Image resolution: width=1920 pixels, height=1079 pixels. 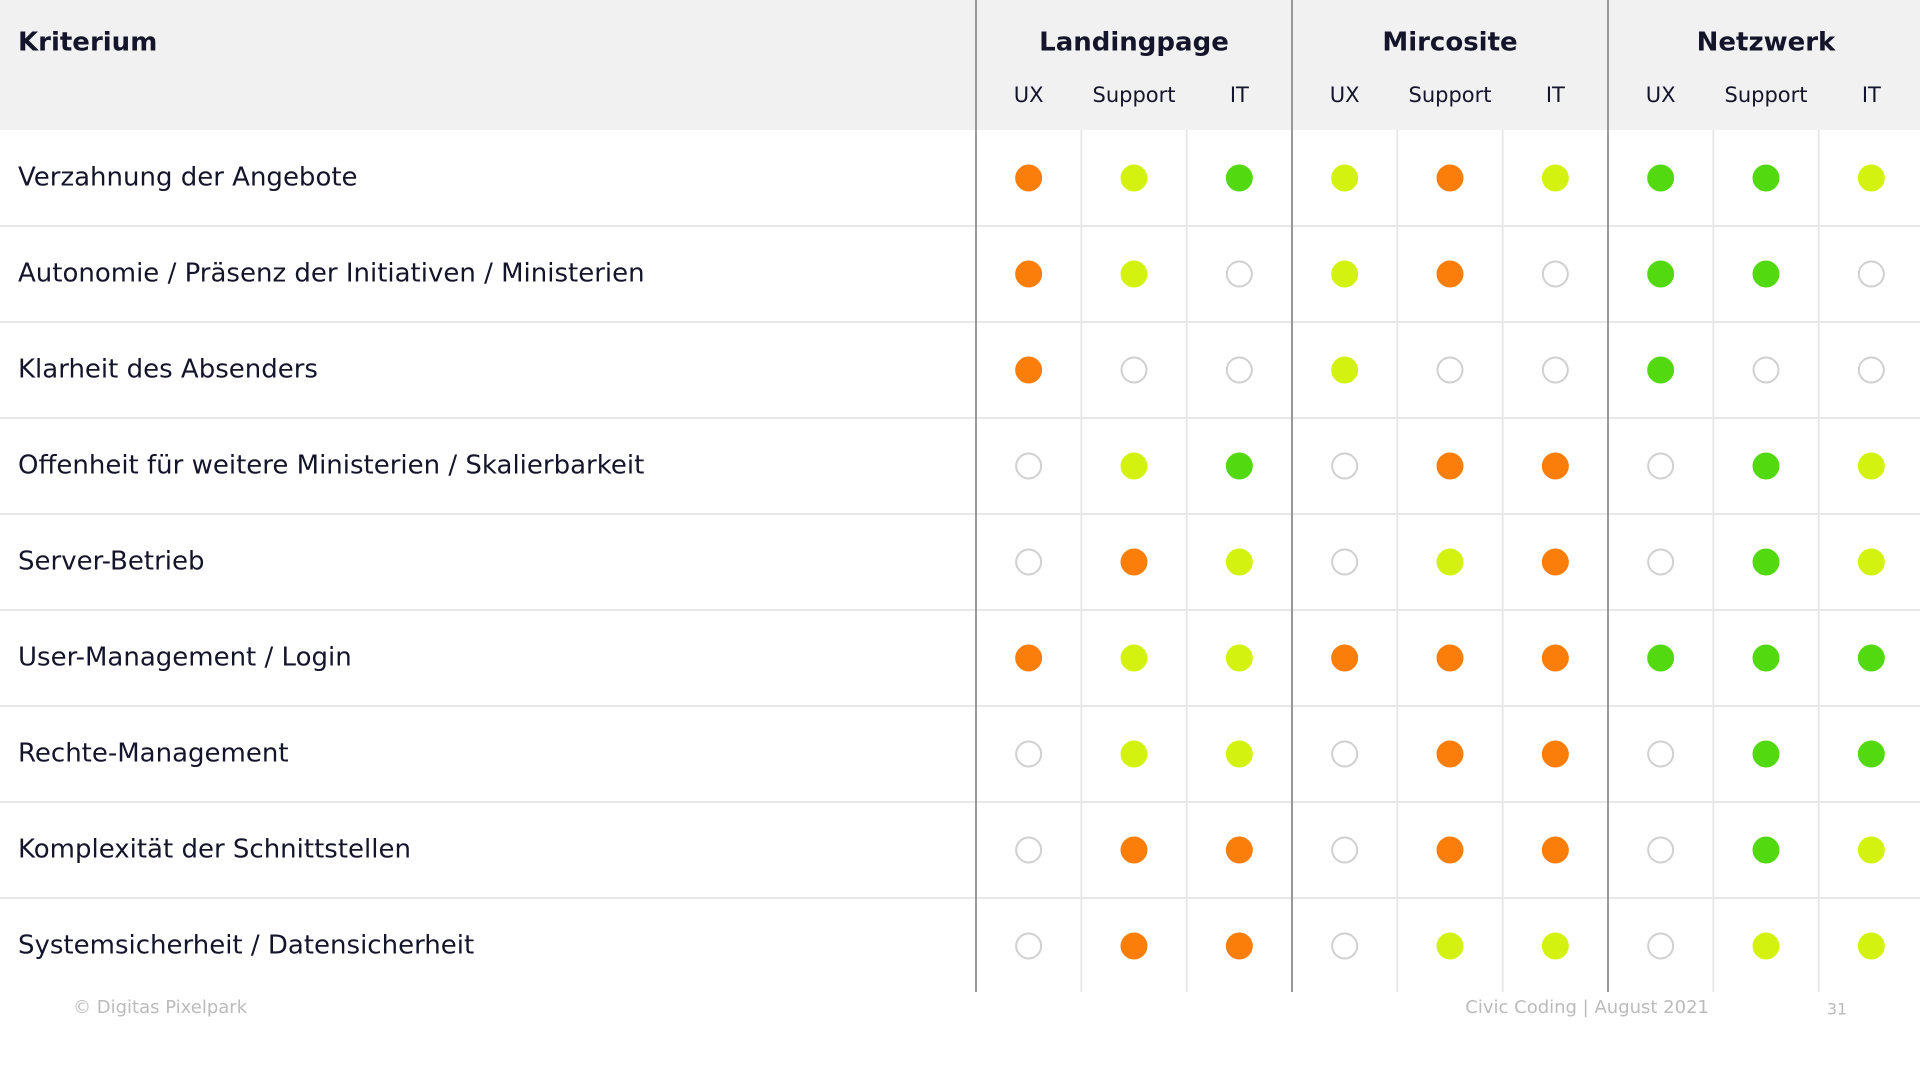 What do you see at coordinates (111, 562) in the screenshot?
I see `criterion-label: Server-Betrieb` at bounding box center [111, 562].